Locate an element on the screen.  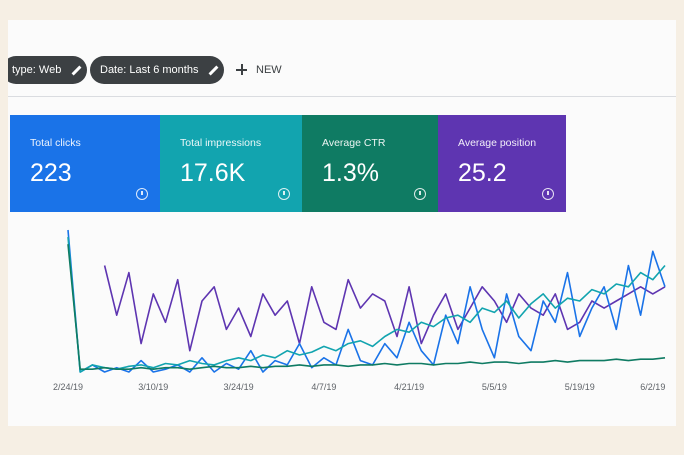
type-filter-chip: type: Web is located at coordinates (48, 70).